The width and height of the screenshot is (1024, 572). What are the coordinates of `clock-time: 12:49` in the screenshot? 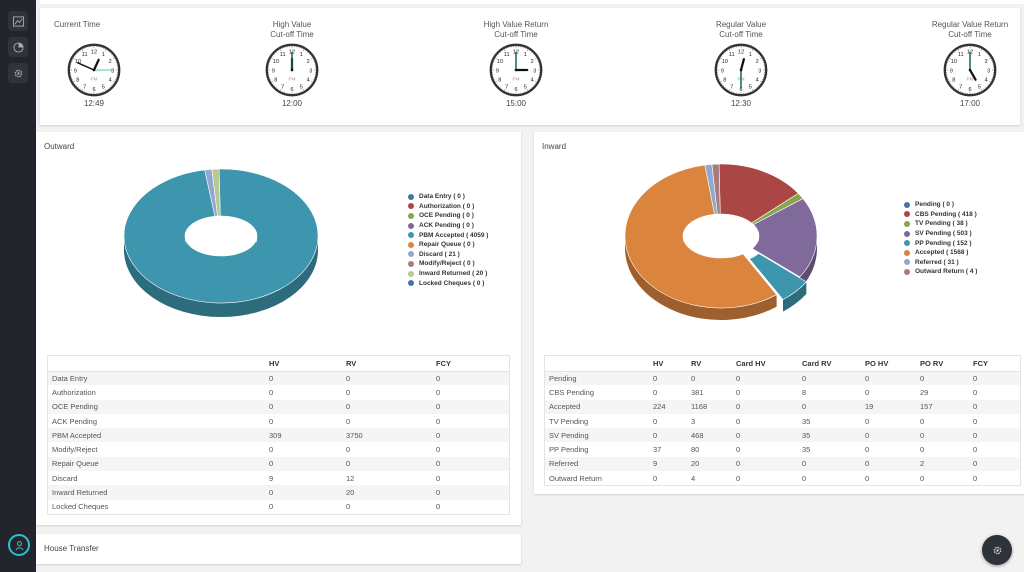 It's located at (94, 103).